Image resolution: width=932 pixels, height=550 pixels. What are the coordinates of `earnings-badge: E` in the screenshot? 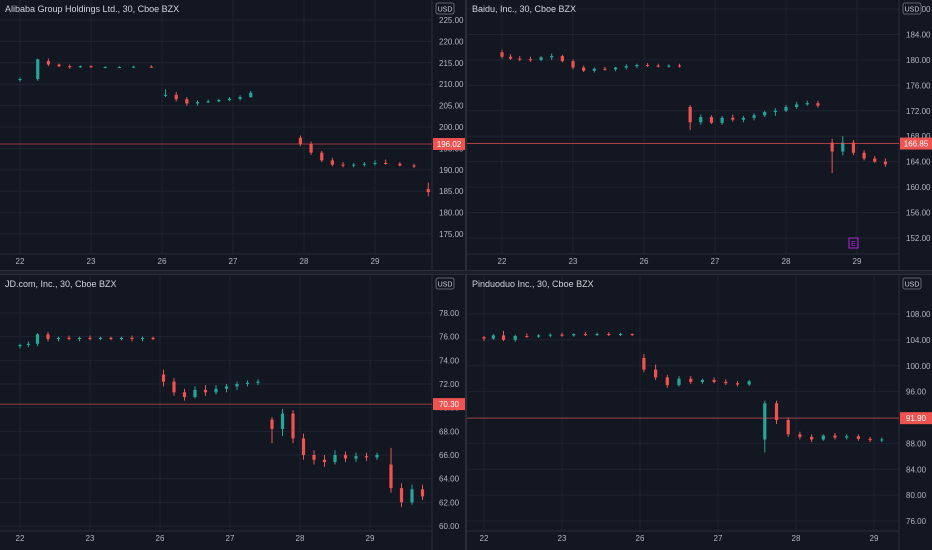 It's located at (853, 243).